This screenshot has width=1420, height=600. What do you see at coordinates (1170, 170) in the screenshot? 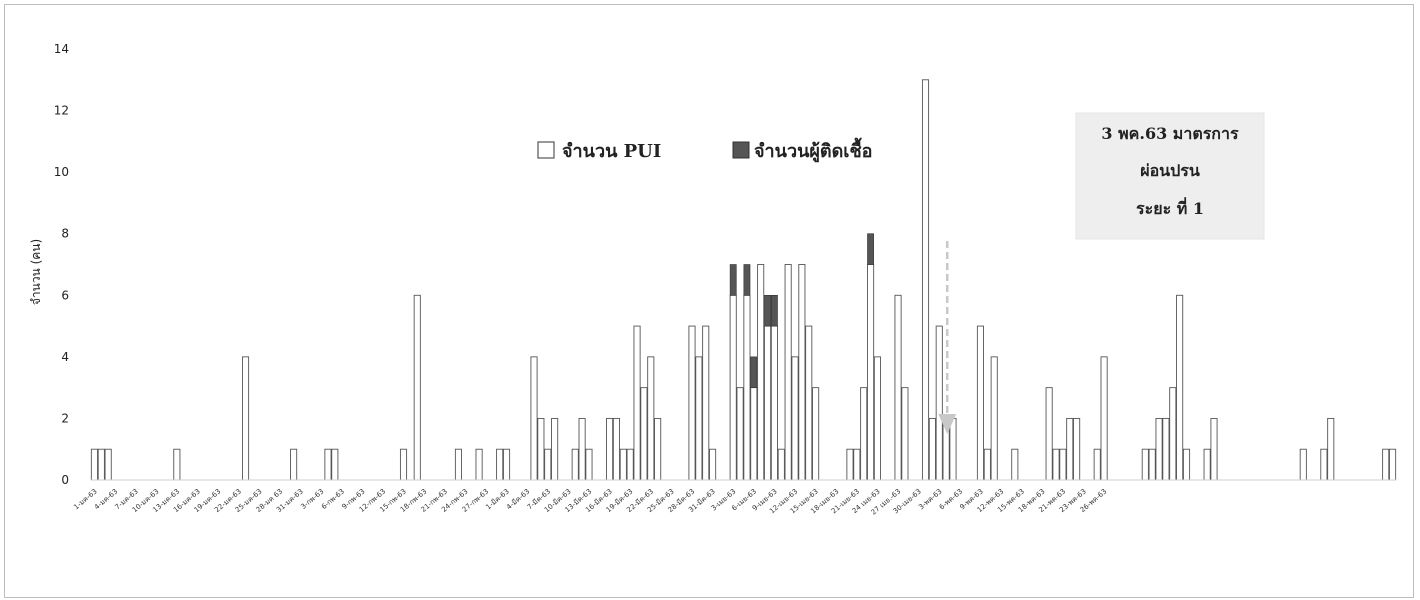
I see `annotation-line-2: ผ่อนปรน` at bounding box center [1170, 170].